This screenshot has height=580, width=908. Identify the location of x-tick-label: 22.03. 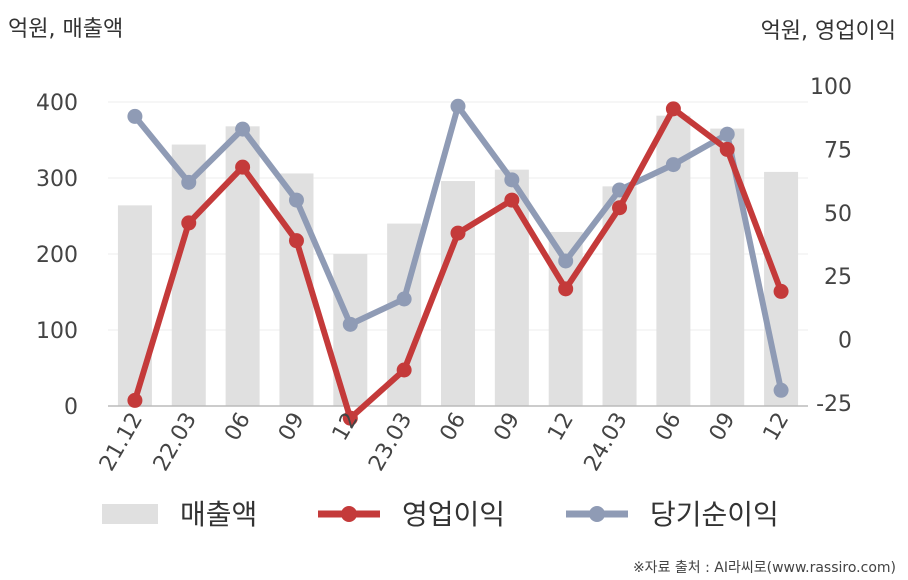
(175, 442).